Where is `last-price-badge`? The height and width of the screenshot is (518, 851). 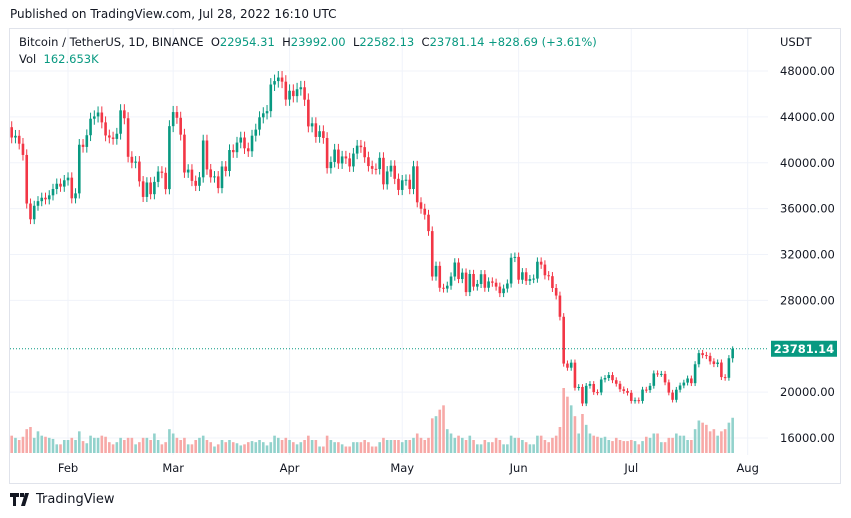
last-price-badge is located at coordinates (804, 348).